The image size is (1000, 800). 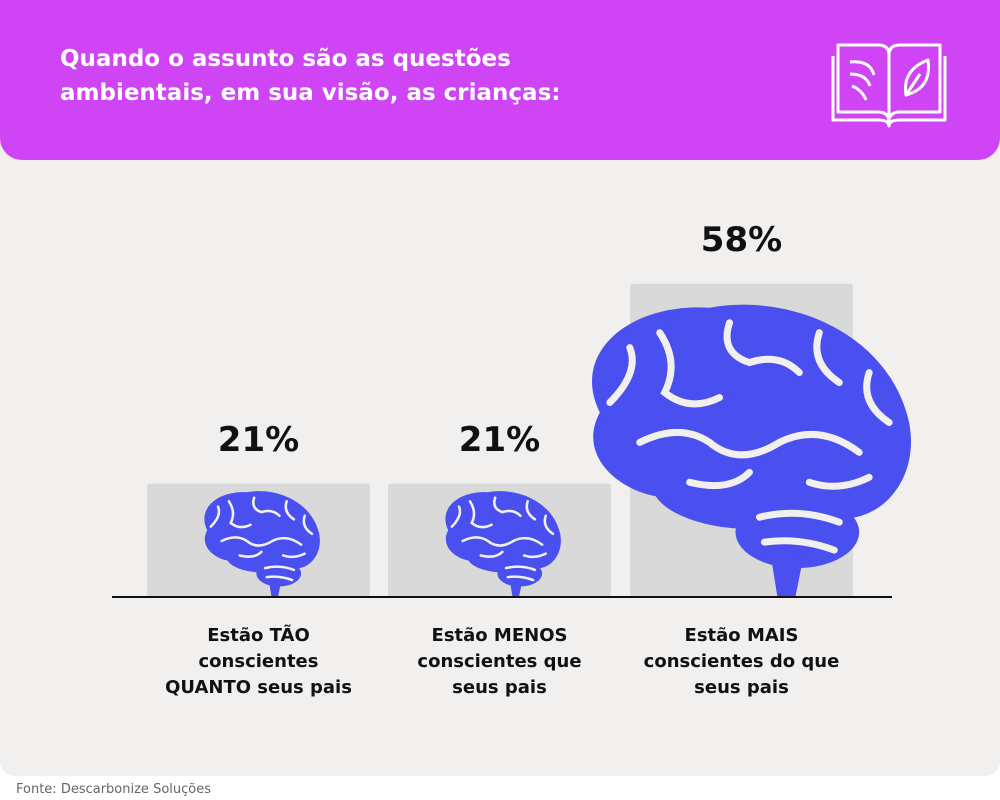 What do you see at coordinates (499, 661) in the screenshot?
I see `x-tick-label: Estão MENOS conscientes que seus pais` at bounding box center [499, 661].